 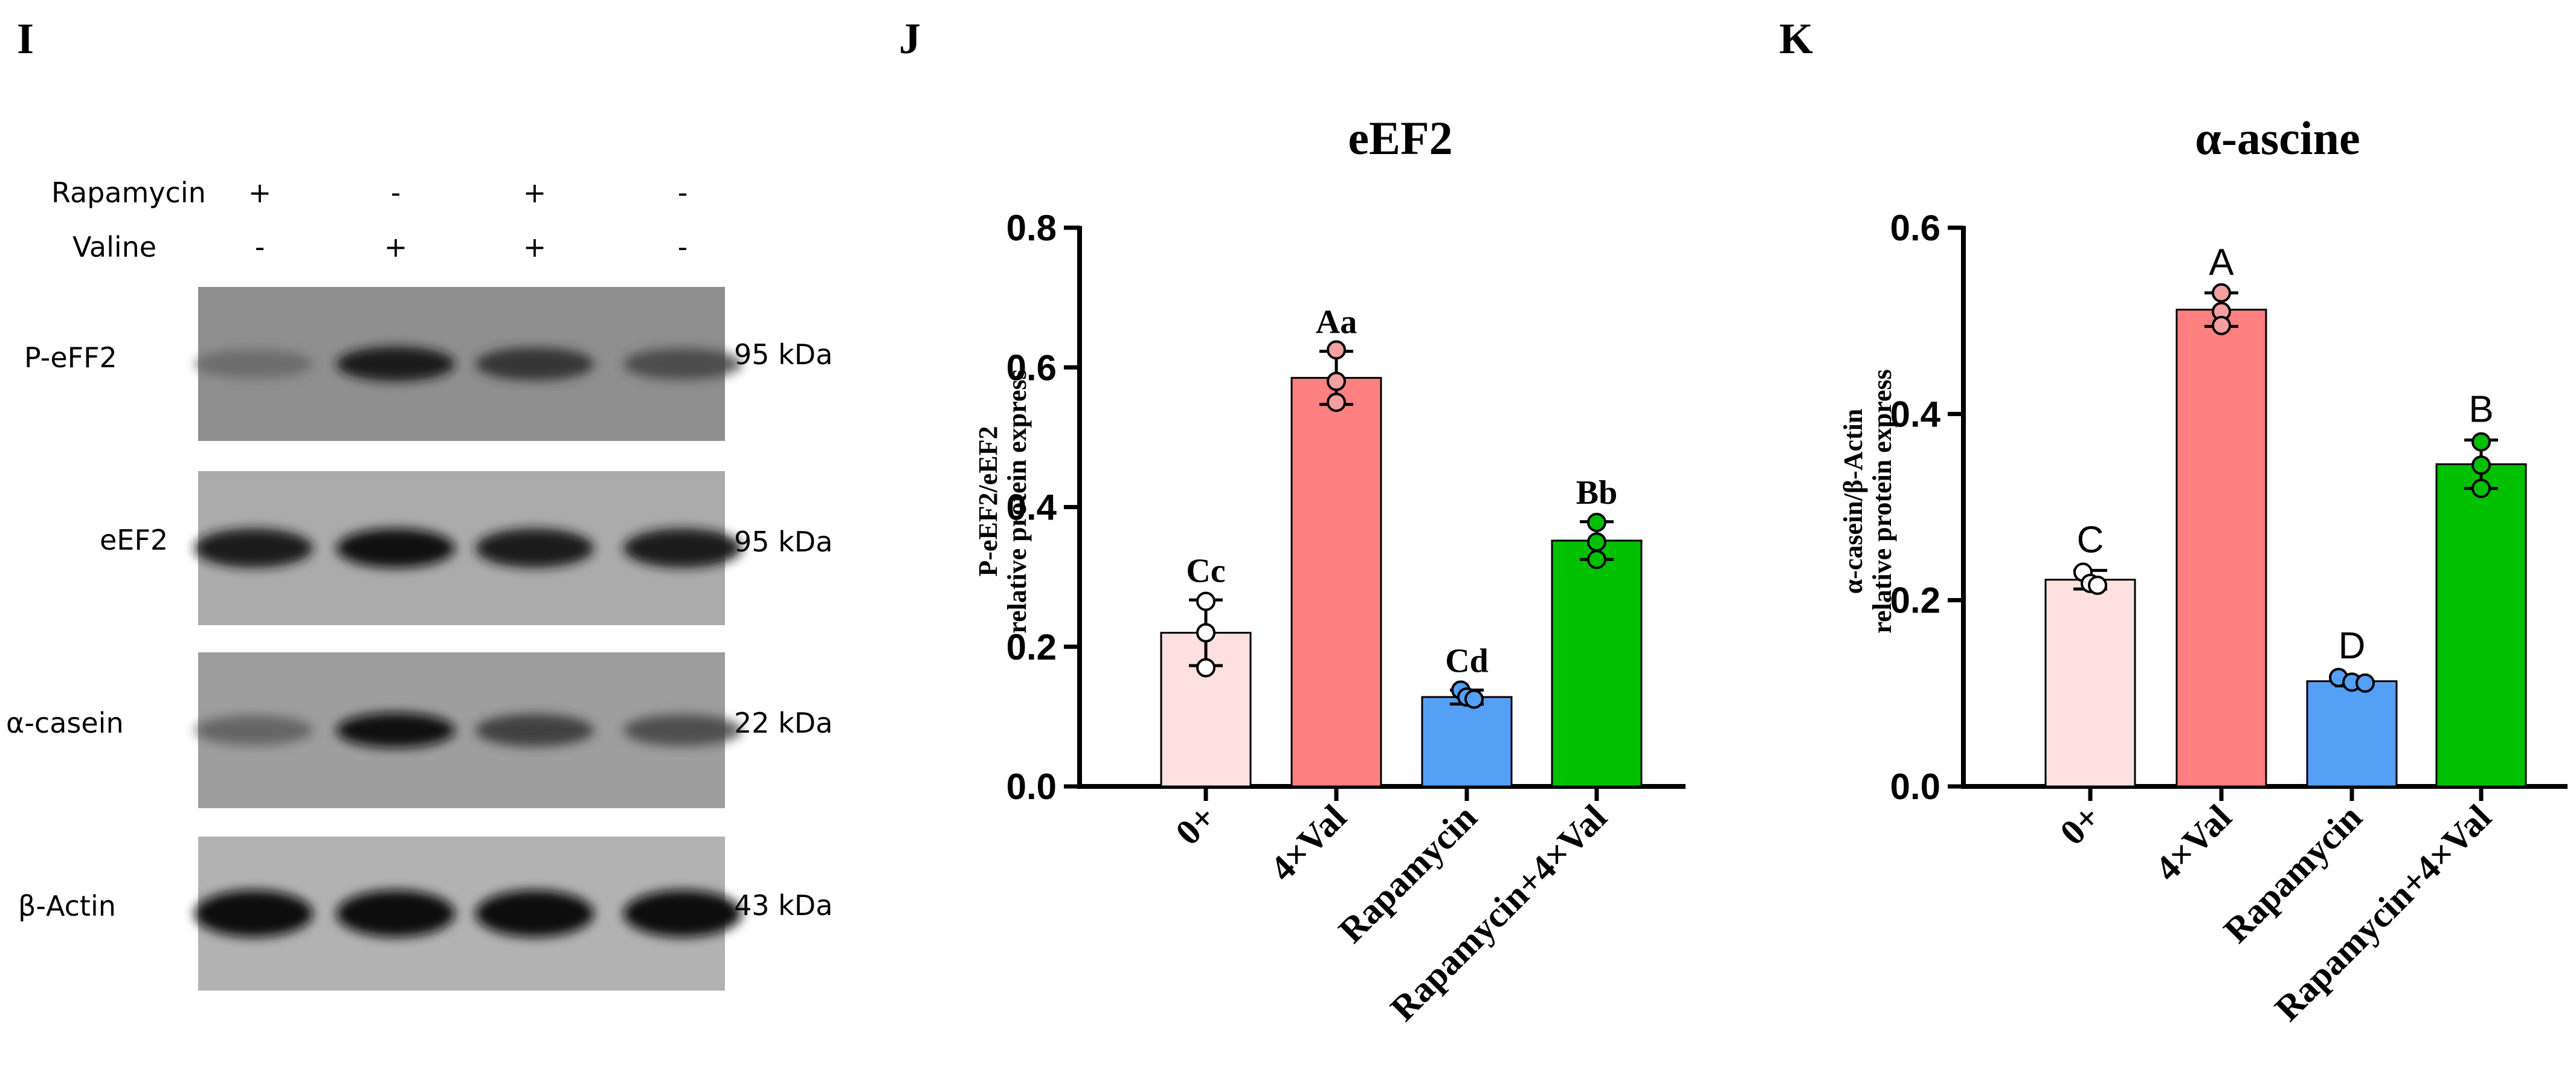 What do you see at coordinates (1400, 138) in the screenshot?
I see `chart-title: eEF2` at bounding box center [1400, 138].